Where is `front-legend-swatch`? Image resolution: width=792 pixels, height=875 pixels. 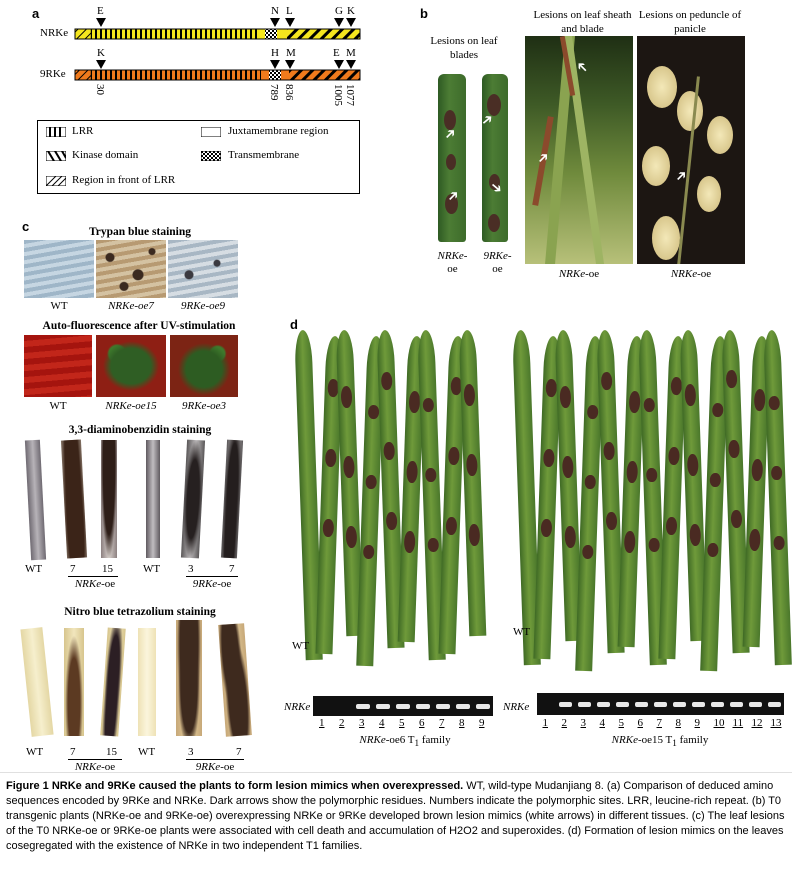
front-legend-swatch is located at coordinates (56, 181).